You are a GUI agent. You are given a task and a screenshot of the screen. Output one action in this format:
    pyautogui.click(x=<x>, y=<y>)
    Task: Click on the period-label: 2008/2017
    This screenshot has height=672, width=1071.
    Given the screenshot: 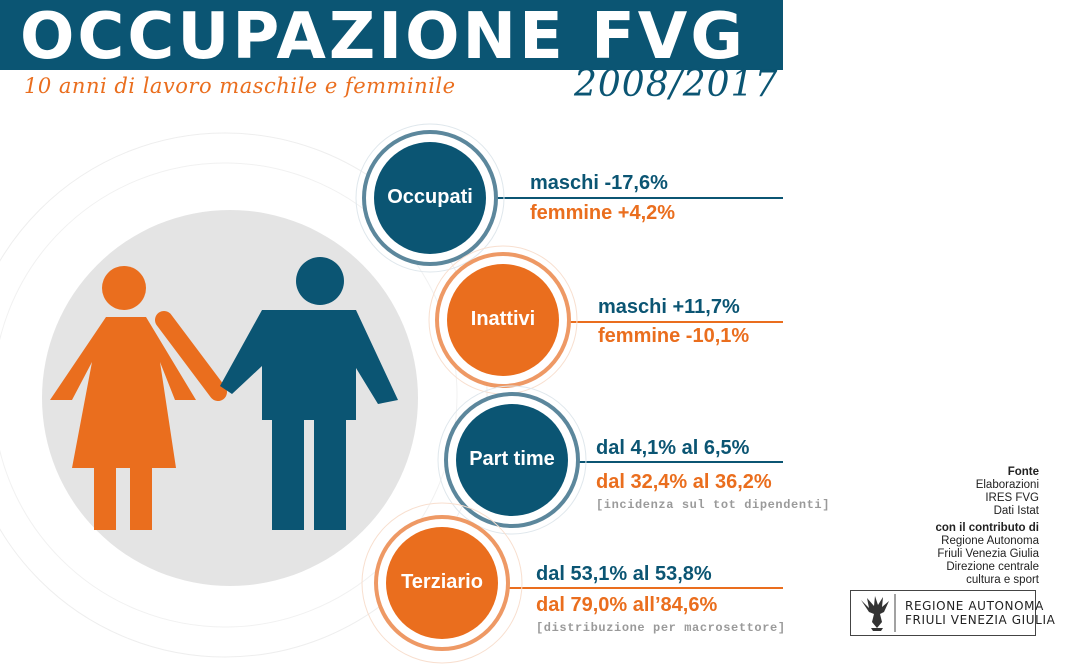 What is the action you would take?
    pyautogui.click(x=676, y=84)
    